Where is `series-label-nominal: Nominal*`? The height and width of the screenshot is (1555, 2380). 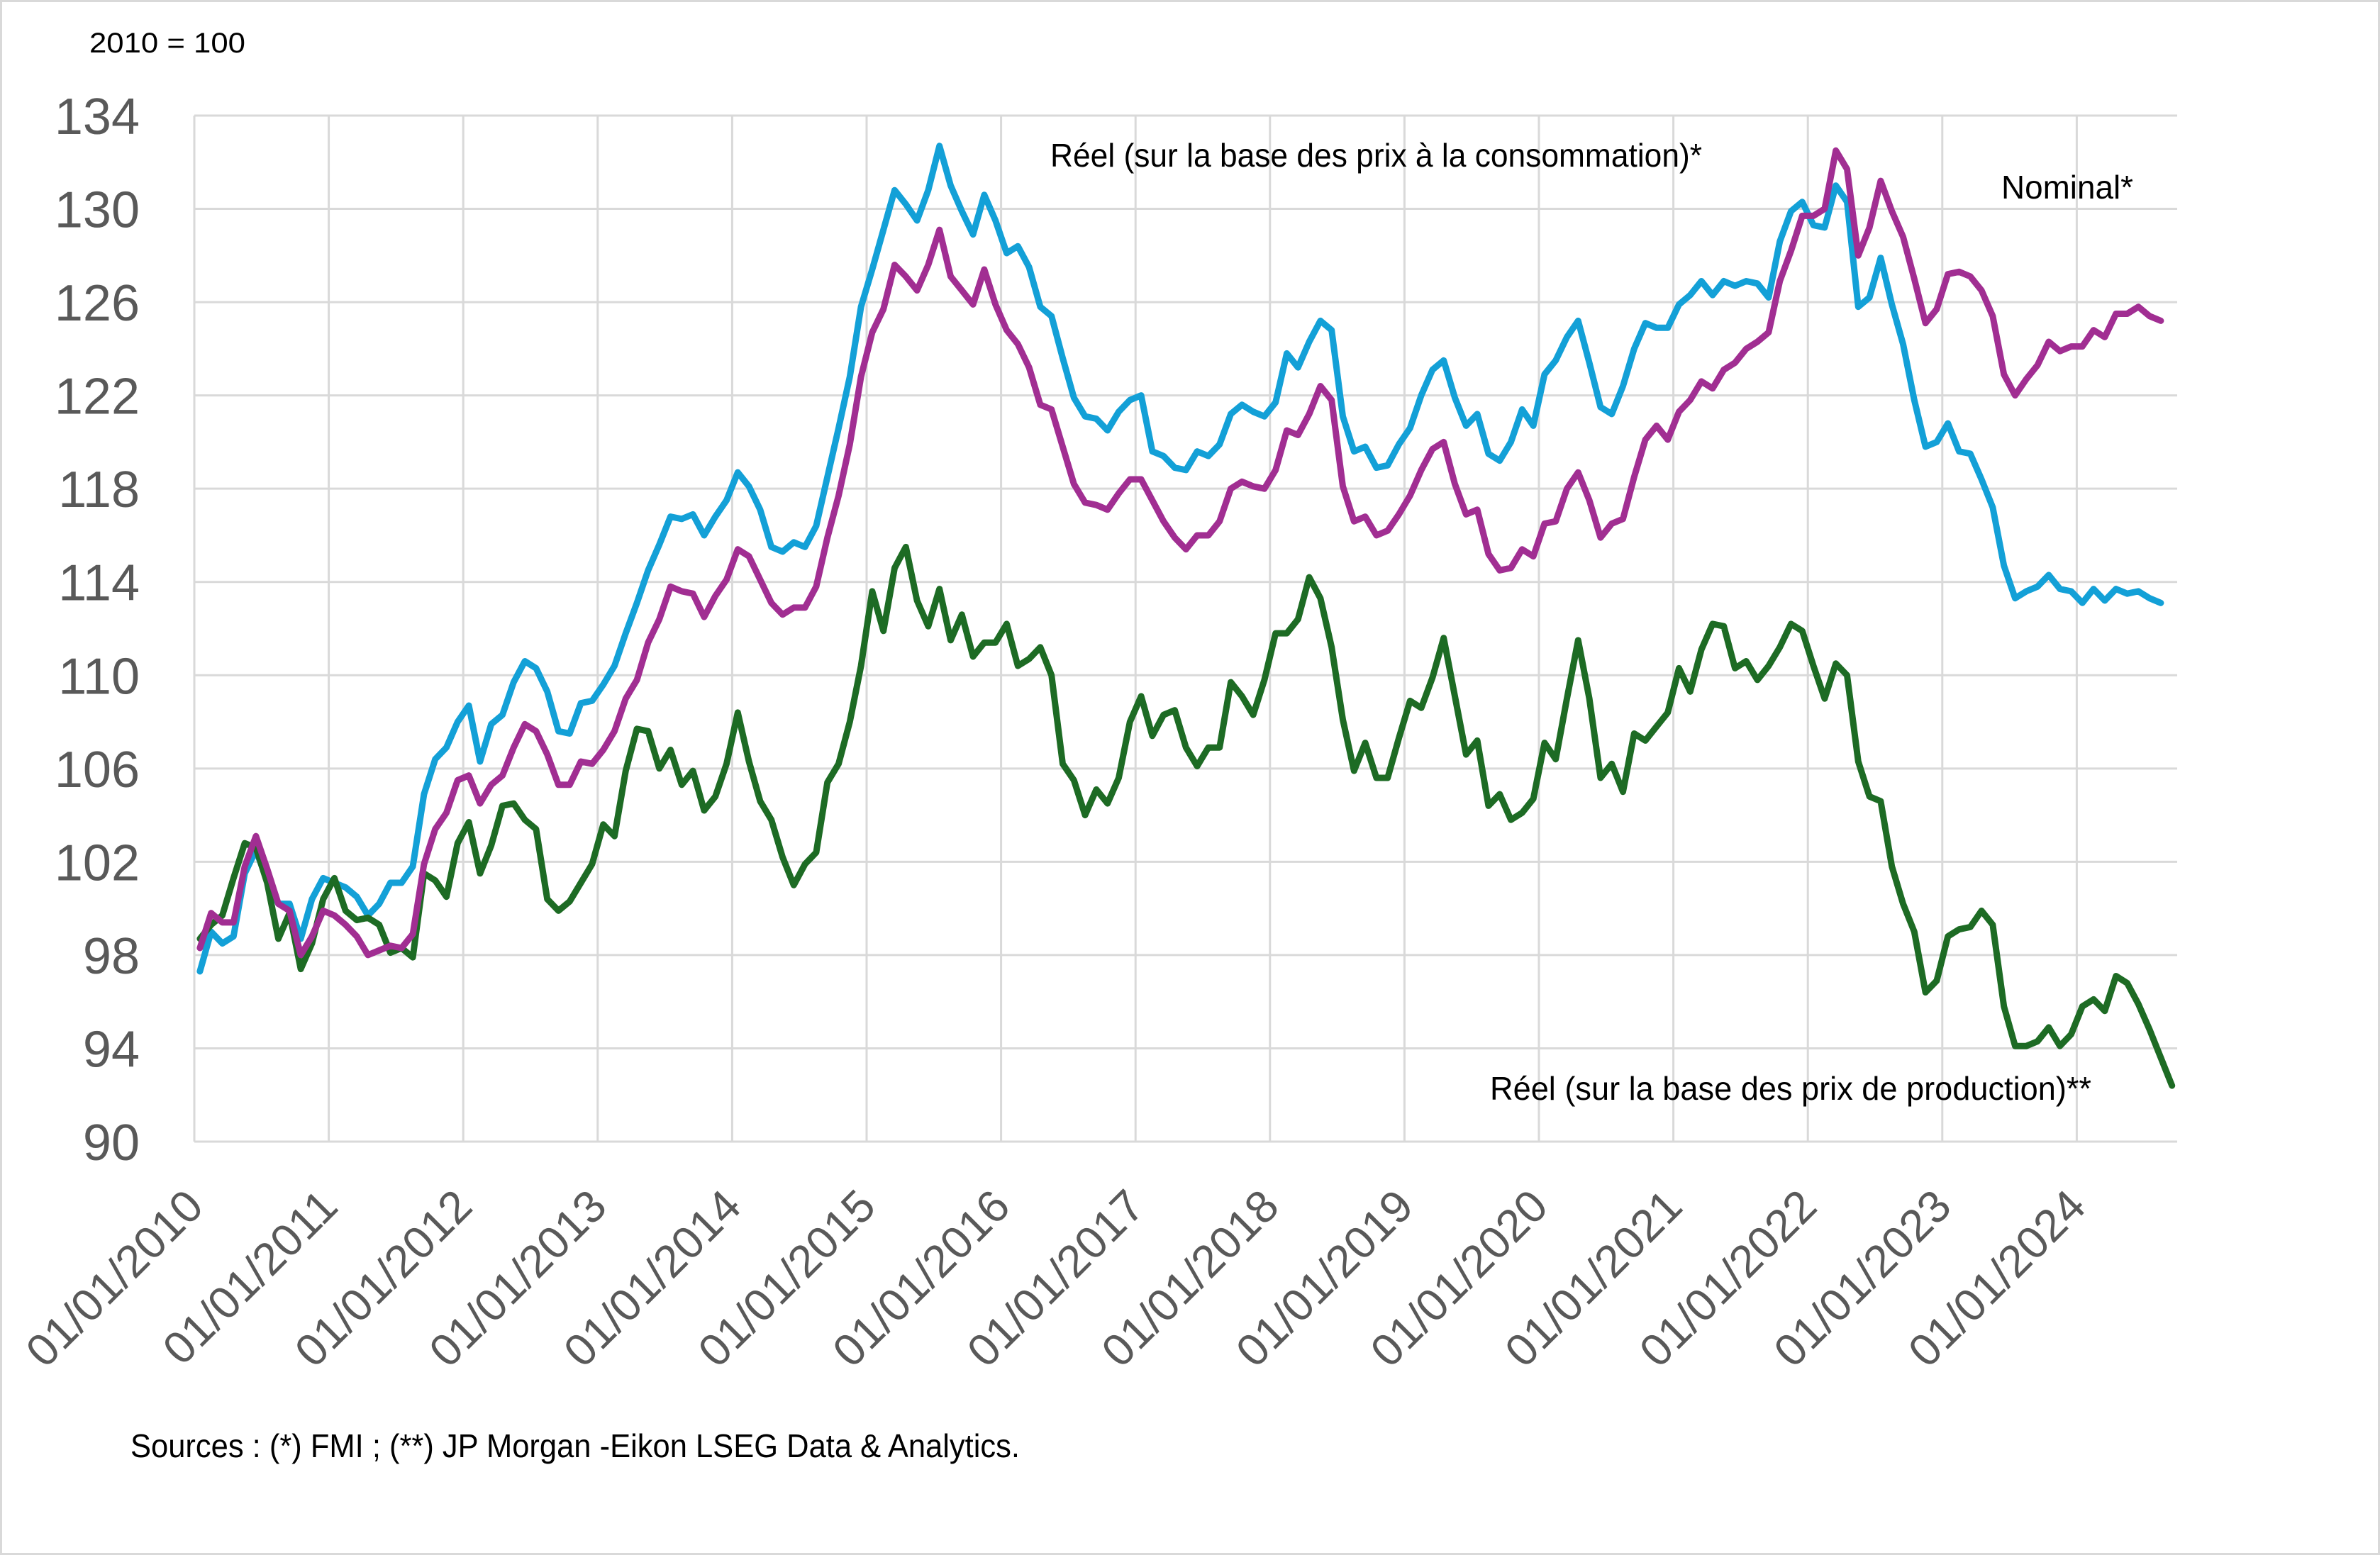
series-label-nominal: Nominal* is located at coordinates (2067, 187).